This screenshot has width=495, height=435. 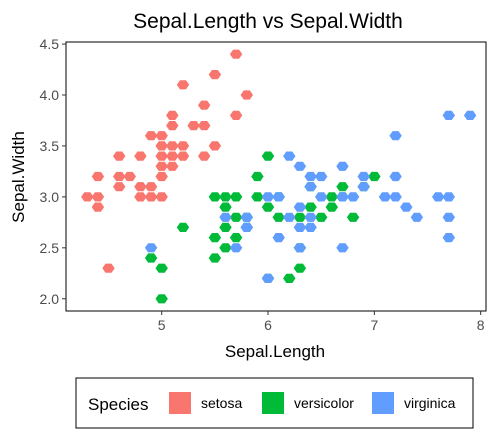 I want to click on legend-label-versicolor: versicolor, so click(x=324, y=403).